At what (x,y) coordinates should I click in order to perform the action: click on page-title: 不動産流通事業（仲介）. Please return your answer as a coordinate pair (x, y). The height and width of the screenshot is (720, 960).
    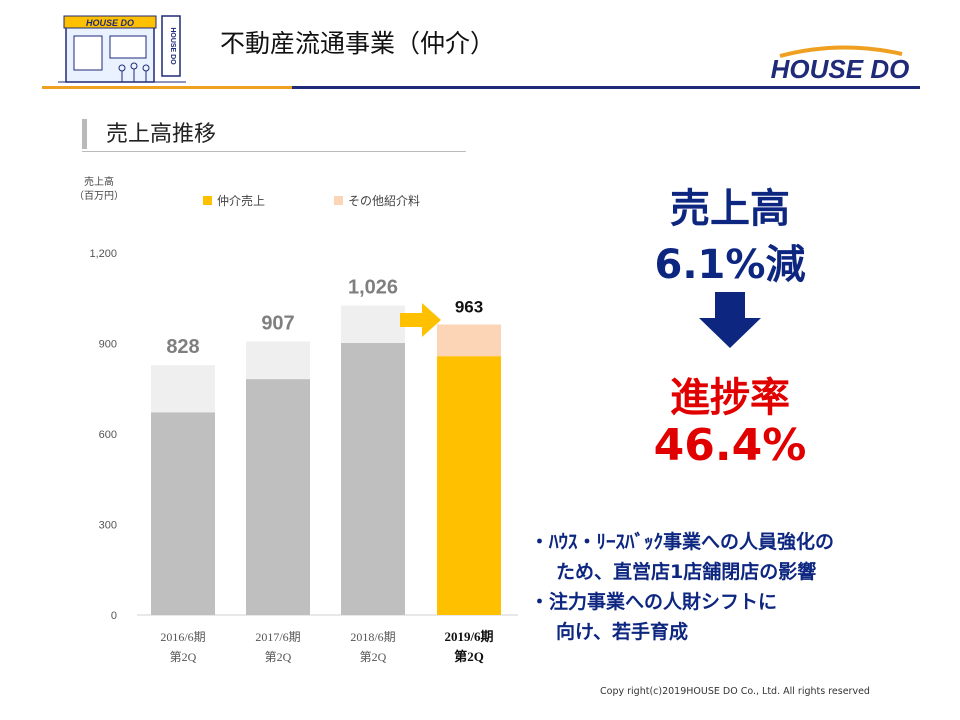
    Looking at the image, I should click on (358, 43).